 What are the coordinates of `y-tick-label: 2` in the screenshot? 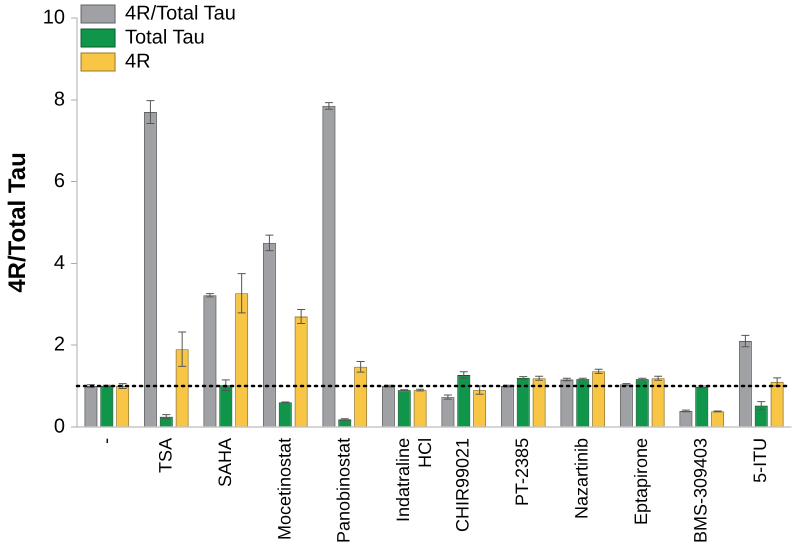 It's located at (60, 345).